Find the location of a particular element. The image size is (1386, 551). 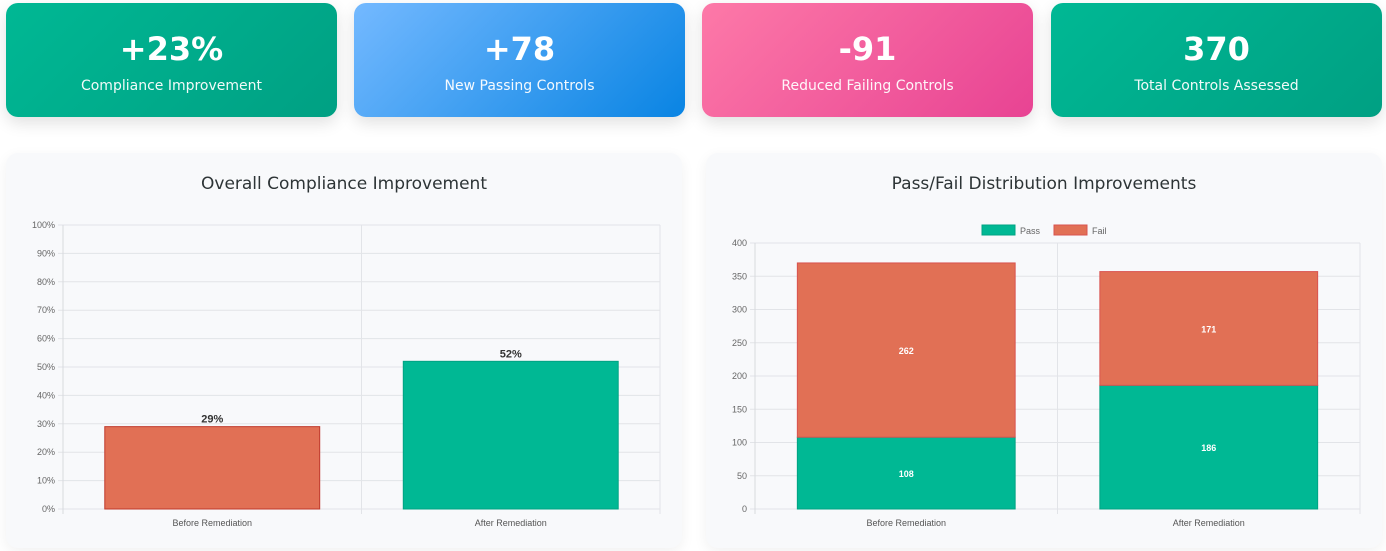

y-tick-label: 250 is located at coordinates (739, 343).